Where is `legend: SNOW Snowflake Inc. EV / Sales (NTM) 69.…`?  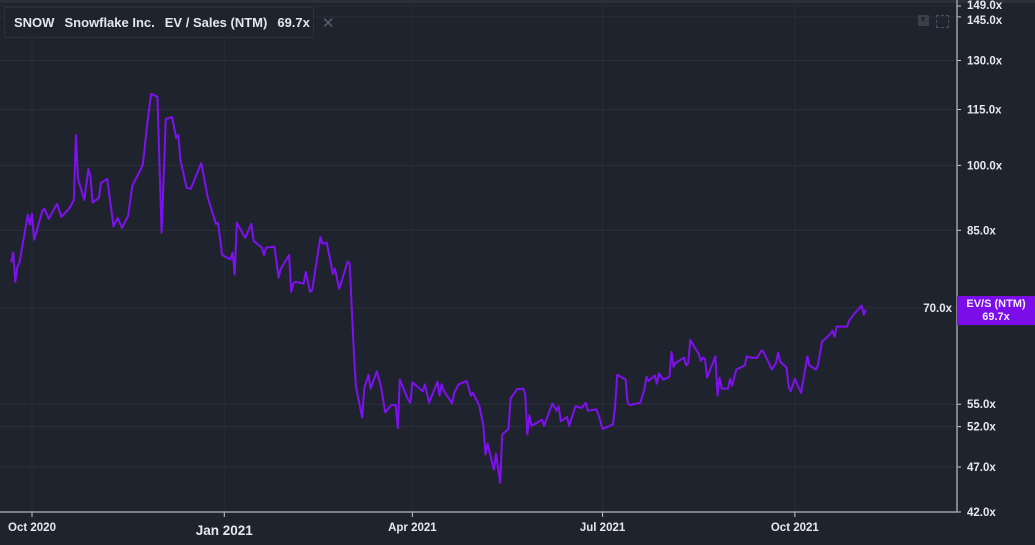
legend: SNOW Snowflake Inc. EV / Sales (NTM) 69.… is located at coordinates (169, 22).